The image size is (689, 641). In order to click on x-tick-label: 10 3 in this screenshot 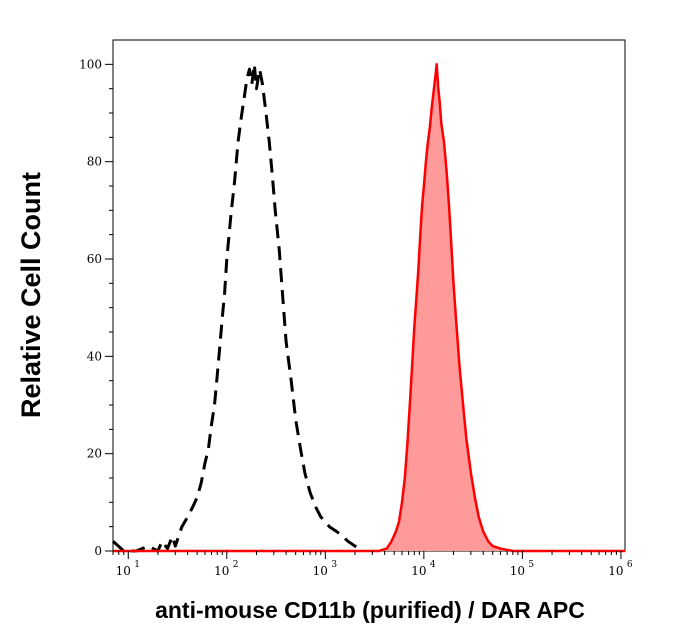, I will do `click(325, 569)`.